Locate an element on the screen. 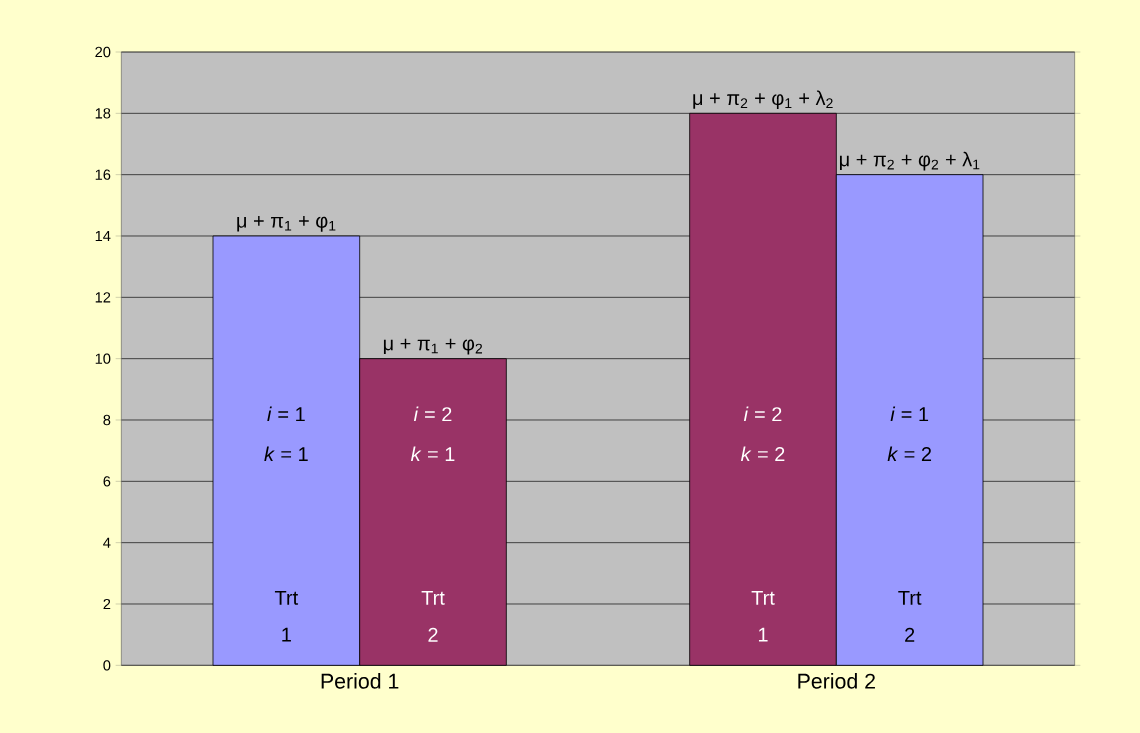 This screenshot has width=1140, height=733. y-tick-label: 8 is located at coordinates (107, 420).